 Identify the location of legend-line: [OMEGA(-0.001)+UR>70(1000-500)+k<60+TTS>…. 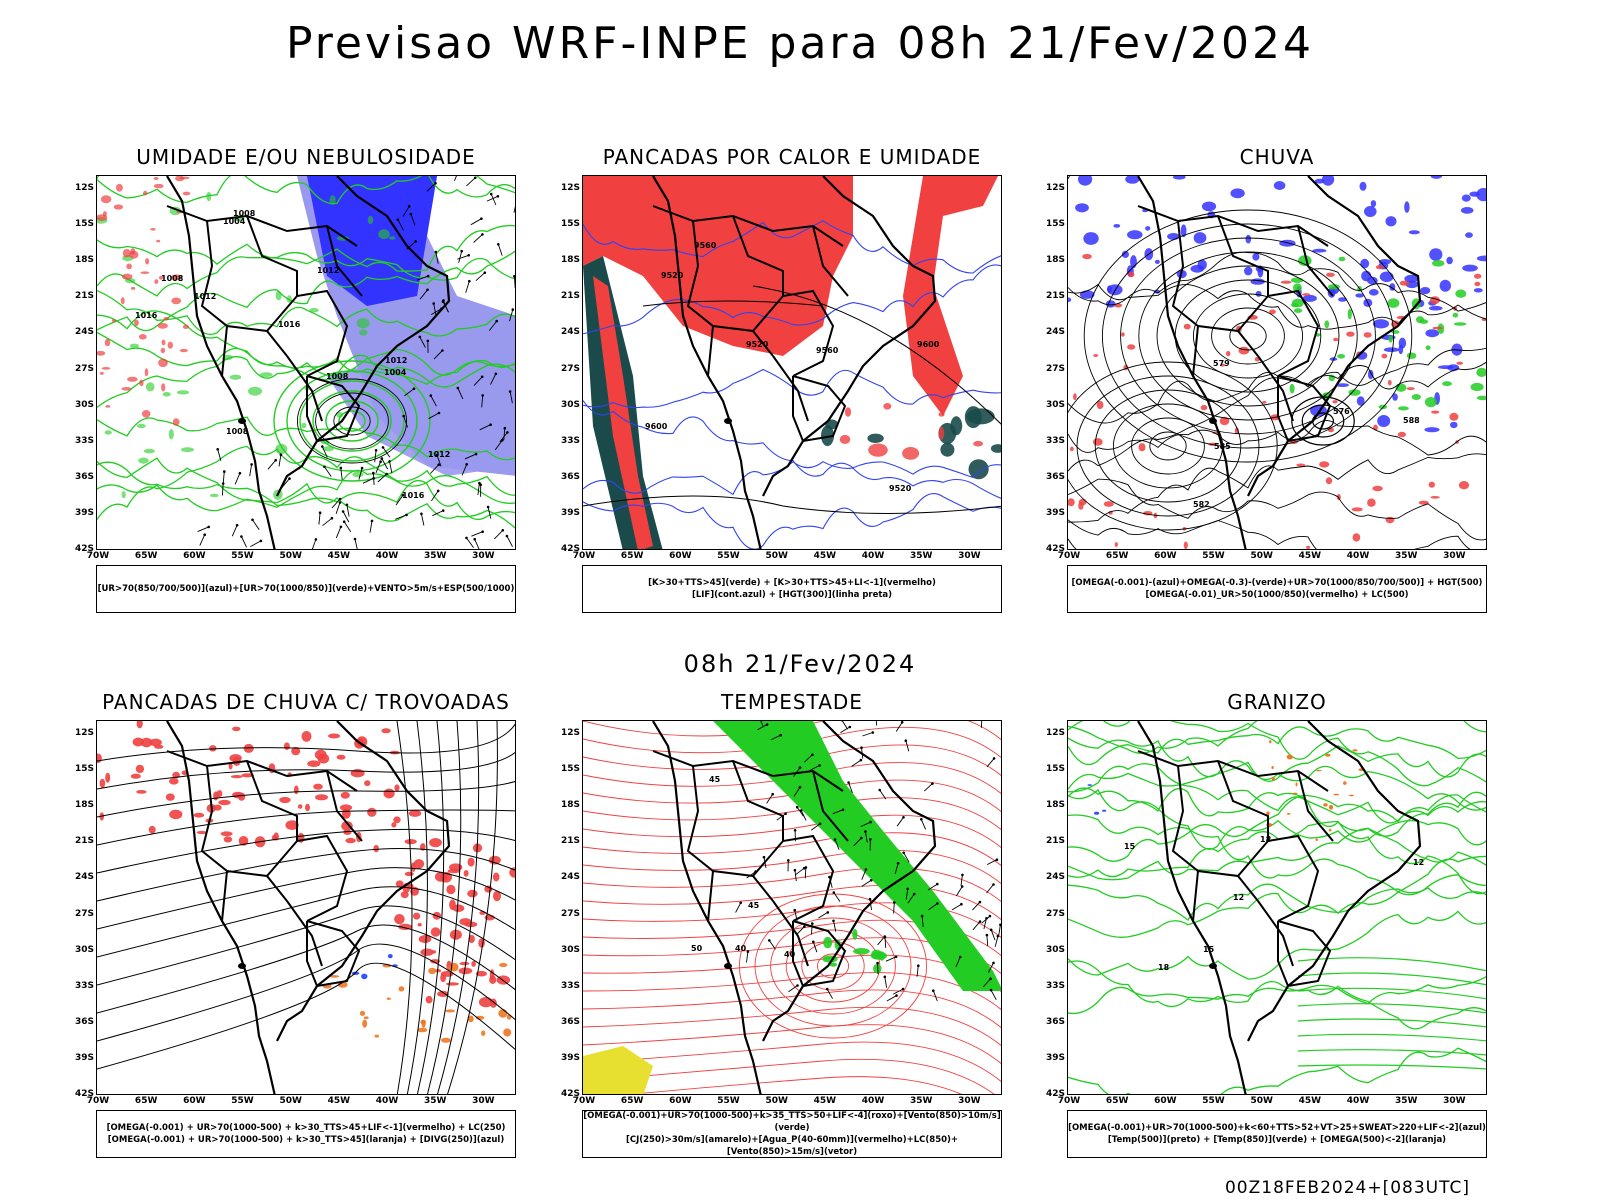
(1277, 1128).